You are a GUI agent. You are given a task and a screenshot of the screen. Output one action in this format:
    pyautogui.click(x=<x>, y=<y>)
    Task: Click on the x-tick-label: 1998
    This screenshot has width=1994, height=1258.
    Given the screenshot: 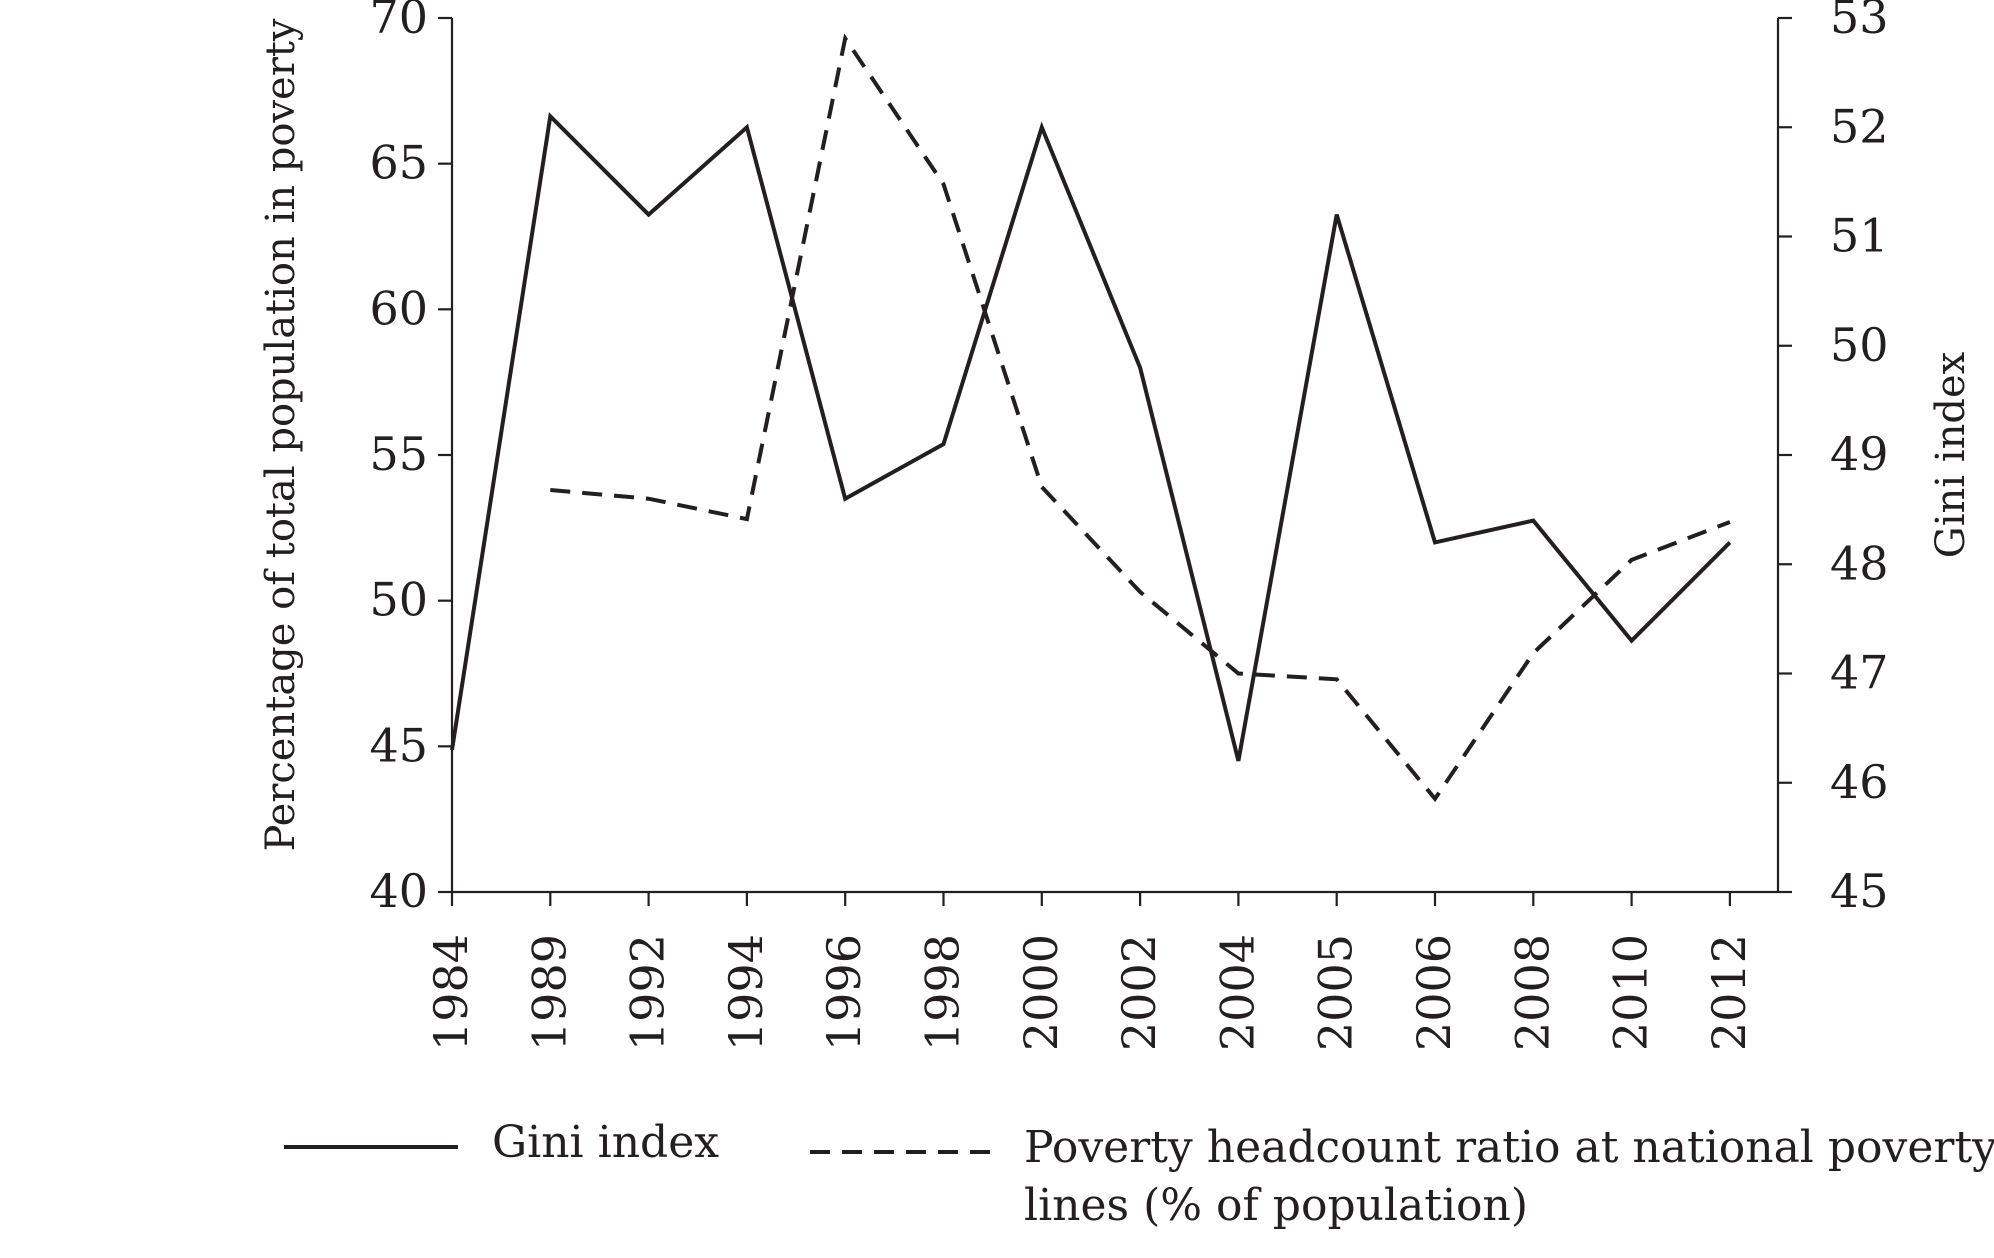 What is the action you would take?
    pyautogui.click(x=943, y=992)
    